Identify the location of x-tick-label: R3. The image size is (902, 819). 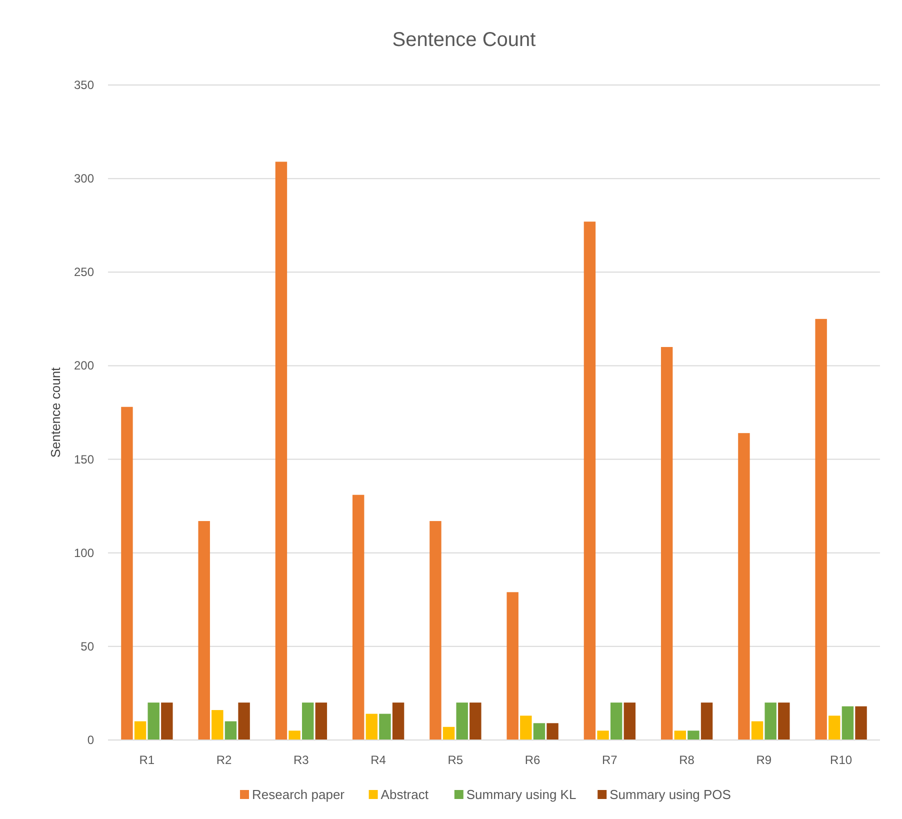
(302, 760).